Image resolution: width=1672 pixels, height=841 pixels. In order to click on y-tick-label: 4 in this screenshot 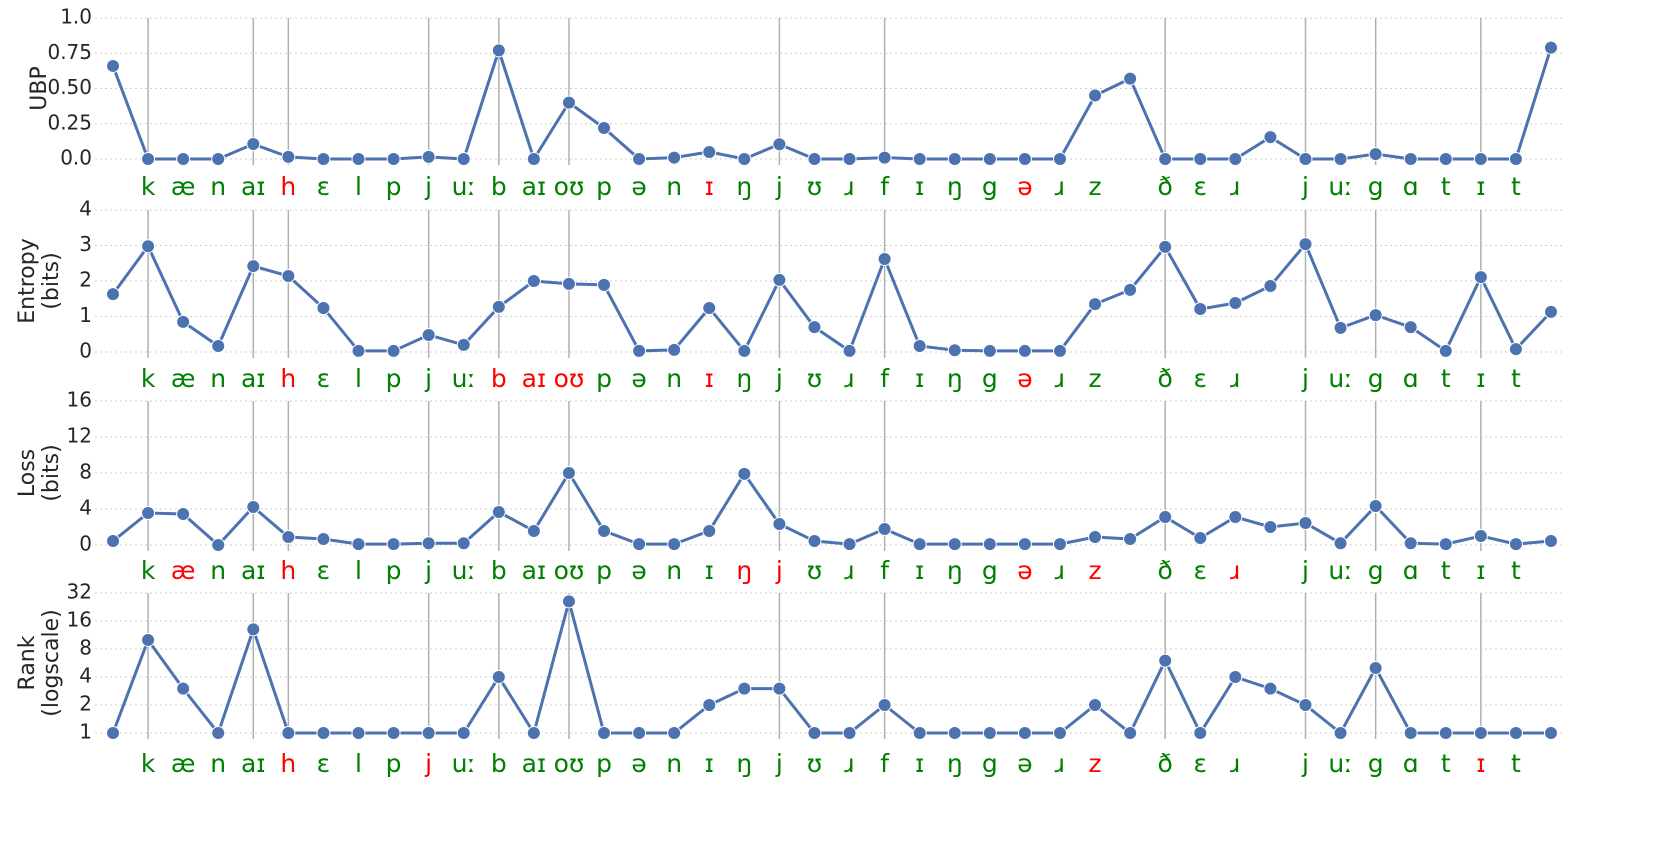, I will do `click(85, 508)`.